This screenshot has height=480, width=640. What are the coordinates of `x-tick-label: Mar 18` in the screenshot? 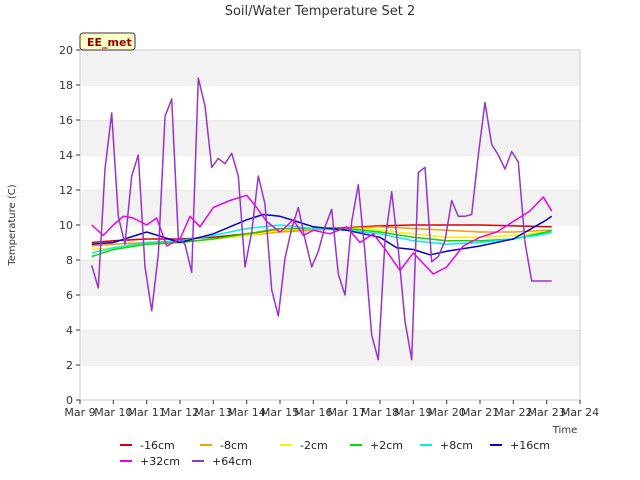 It's located at (380, 412).